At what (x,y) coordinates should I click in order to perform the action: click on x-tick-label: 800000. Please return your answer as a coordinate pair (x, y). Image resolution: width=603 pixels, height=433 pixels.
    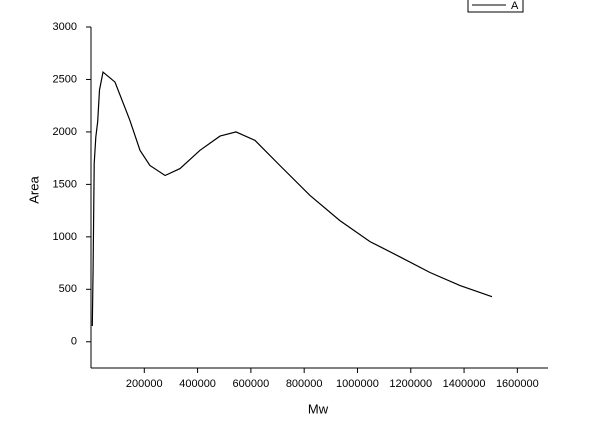
    Looking at the image, I should click on (304, 384).